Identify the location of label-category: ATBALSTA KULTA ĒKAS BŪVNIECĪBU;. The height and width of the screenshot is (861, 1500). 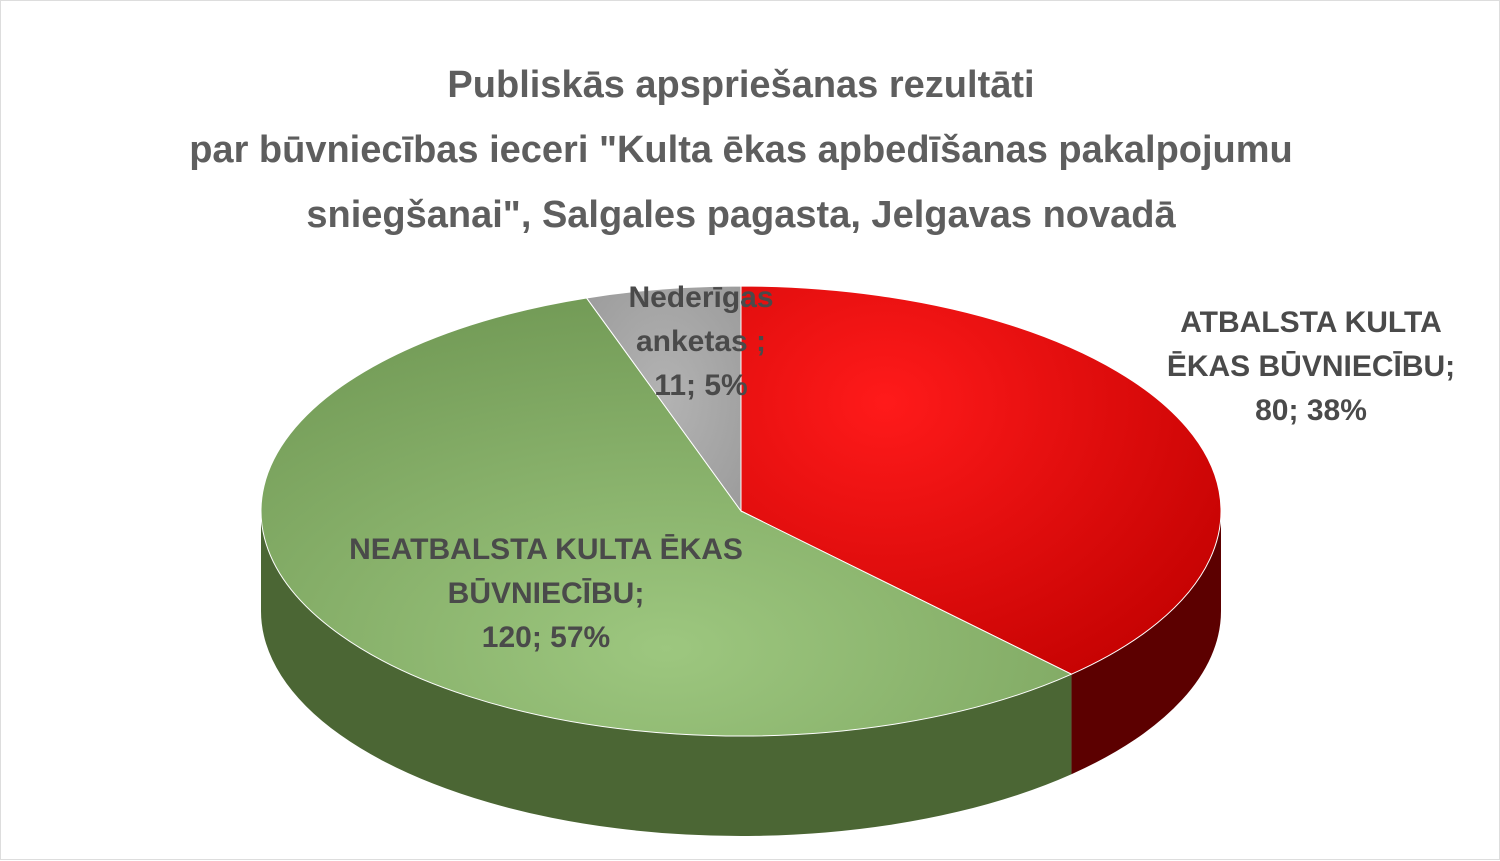
(1311, 344).